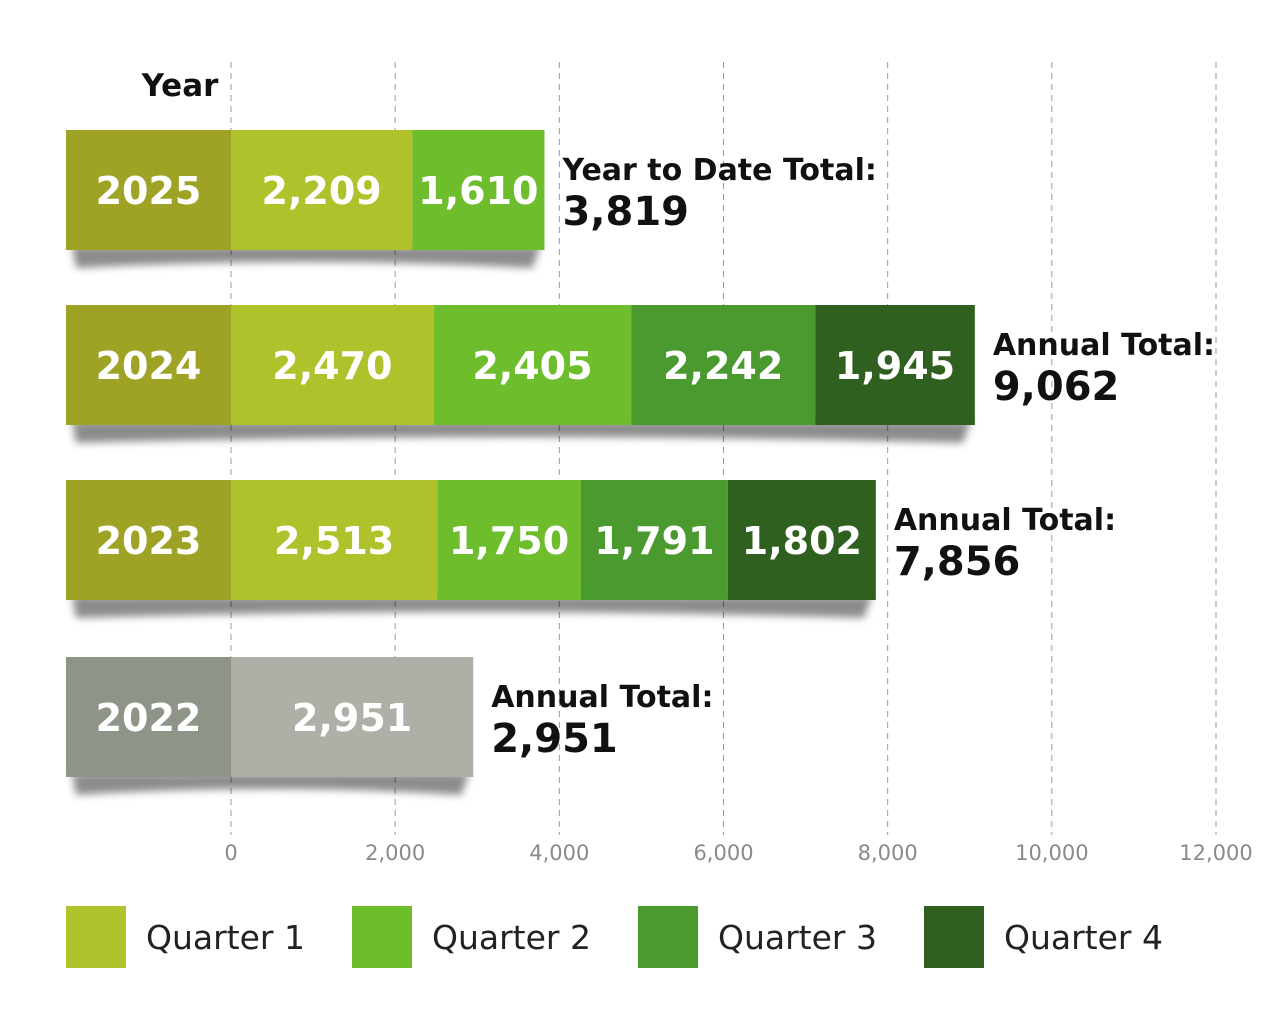 This screenshot has height=1032, width=1280. What do you see at coordinates (180, 86) in the screenshot?
I see `category-axis-label: Year` at bounding box center [180, 86].